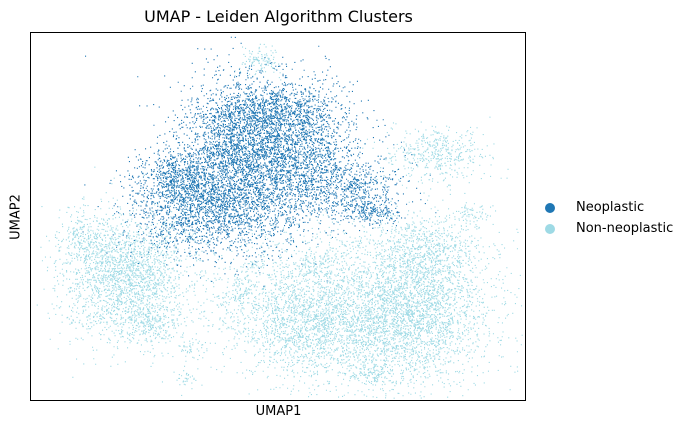 Image resolution: width=696 pixels, height=431 pixels. What do you see at coordinates (550, 228) in the screenshot?
I see `legend-marker-non-neoplastic` at bounding box center [550, 228].